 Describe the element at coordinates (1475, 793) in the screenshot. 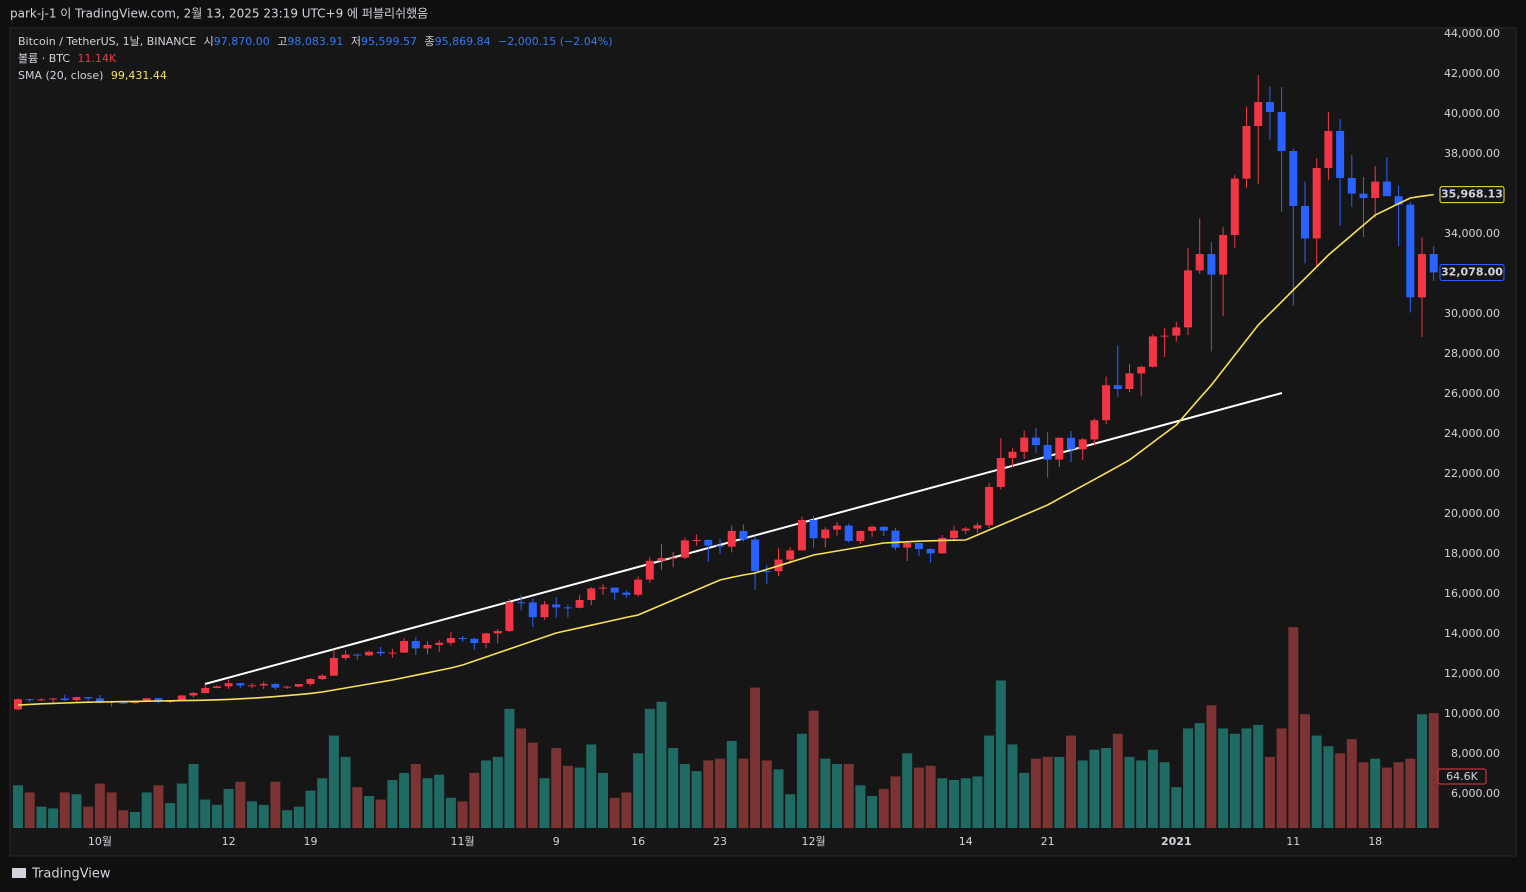

I see `y-tick-label: 6,000.00` at that location.